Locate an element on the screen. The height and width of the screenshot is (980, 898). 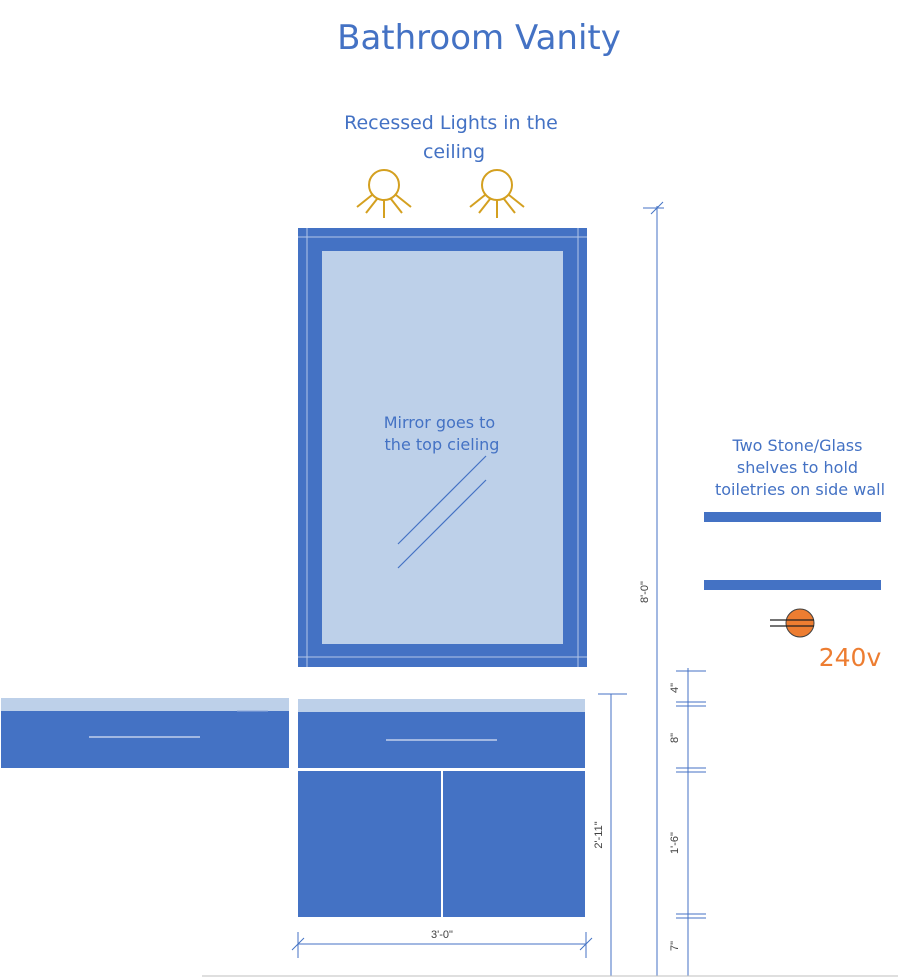
drawing-title: Bathroom Vanity is located at coordinates (479, 38).